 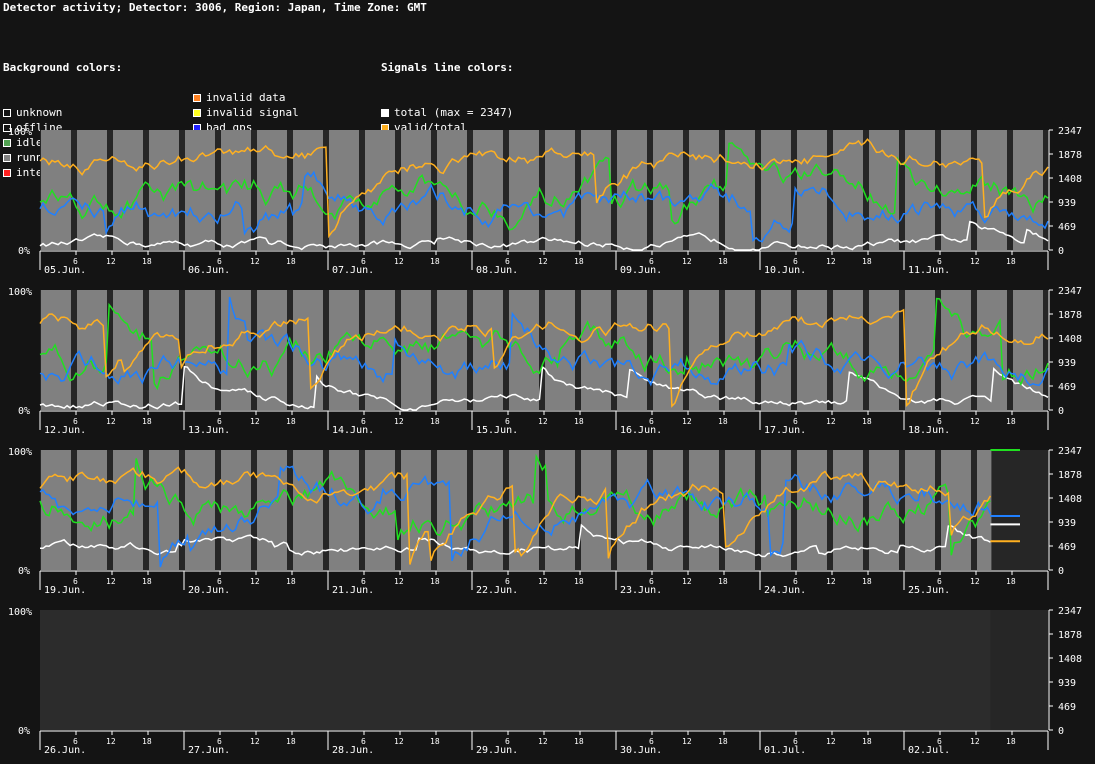 I want to click on legend-bg-invalid-data: invalid data, so click(x=275, y=97).